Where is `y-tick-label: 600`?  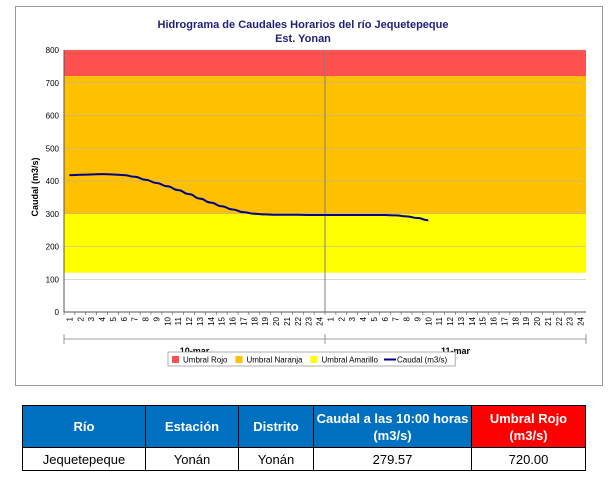
y-tick-label: 600 is located at coordinates (53, 116).